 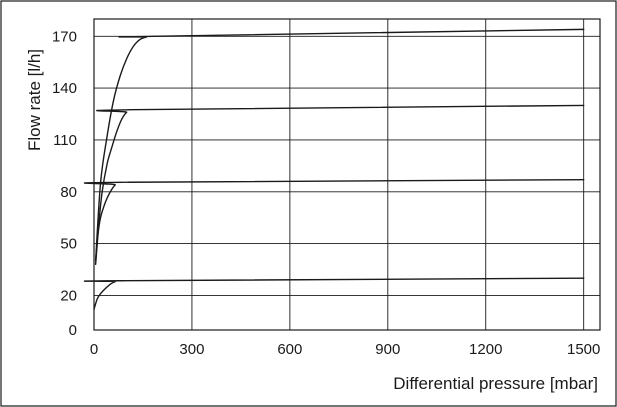 What do you see at coordinates (64, 36) in the screenshot?
I see `y-tick-label: 170` at bounding box center [64, 36].